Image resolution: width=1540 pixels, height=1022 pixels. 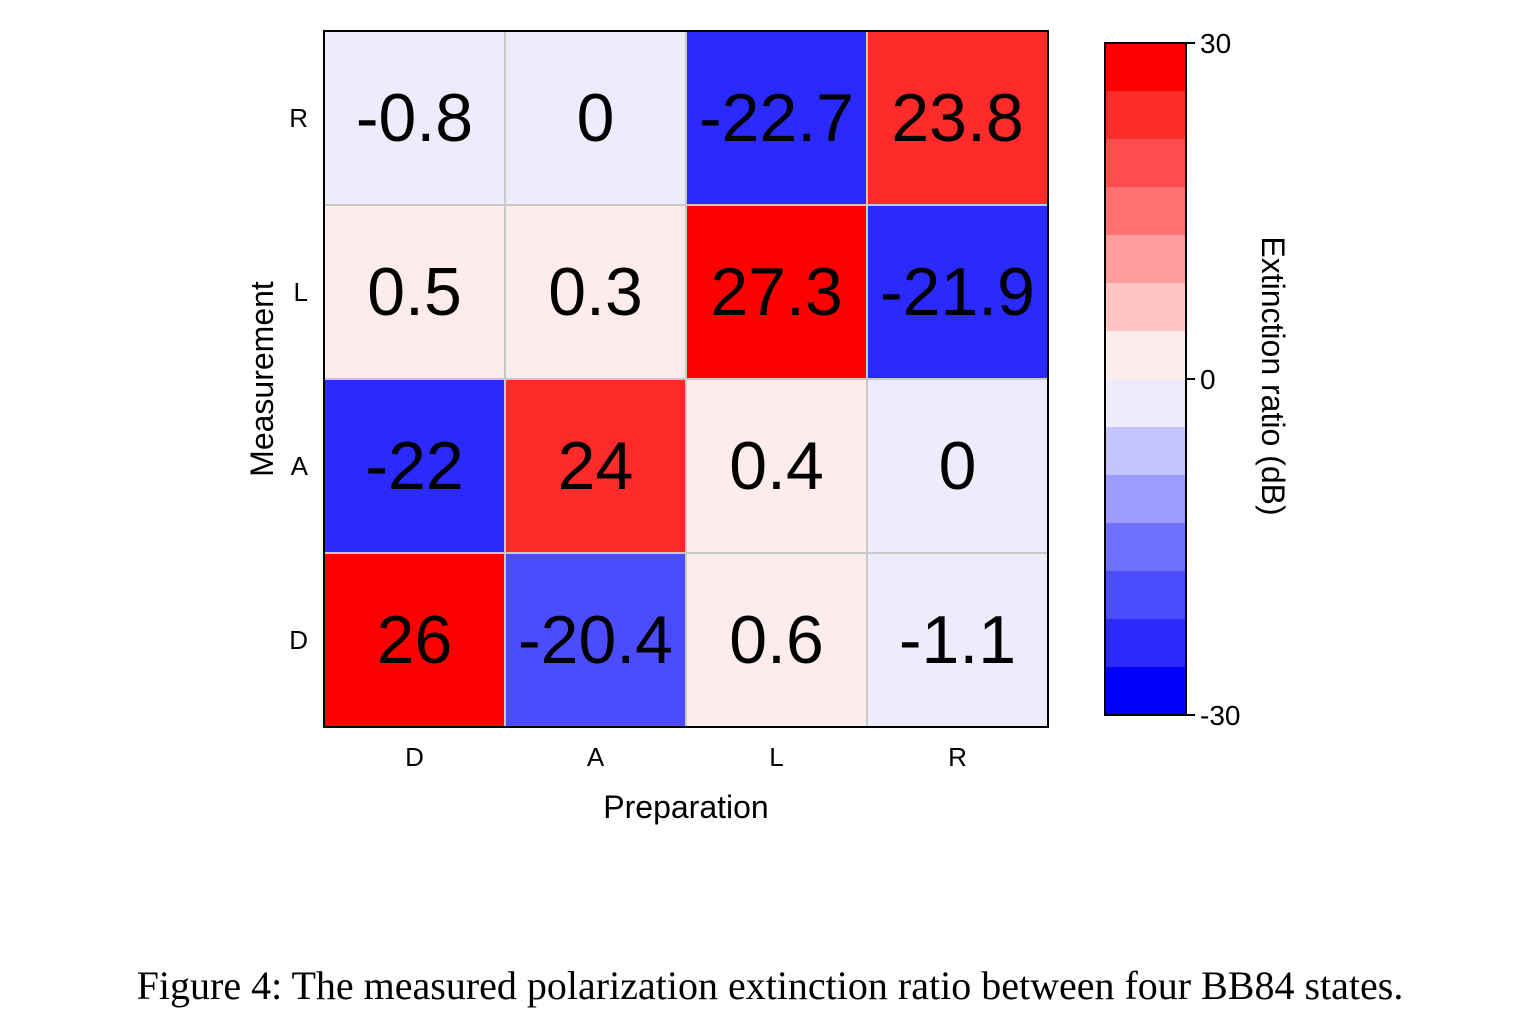 I want to click on cell-value: -0.8, so click(x=414, y=118).